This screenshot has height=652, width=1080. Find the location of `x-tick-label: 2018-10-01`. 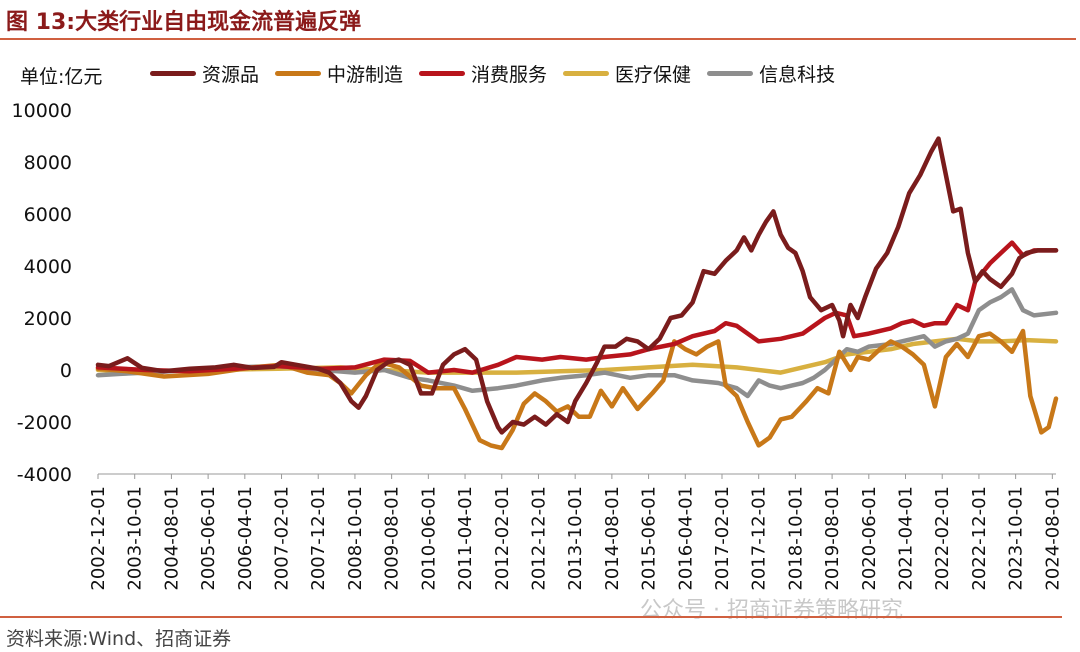

x-tick-label: 2018-10-01 is located at coordinates (795, 538).